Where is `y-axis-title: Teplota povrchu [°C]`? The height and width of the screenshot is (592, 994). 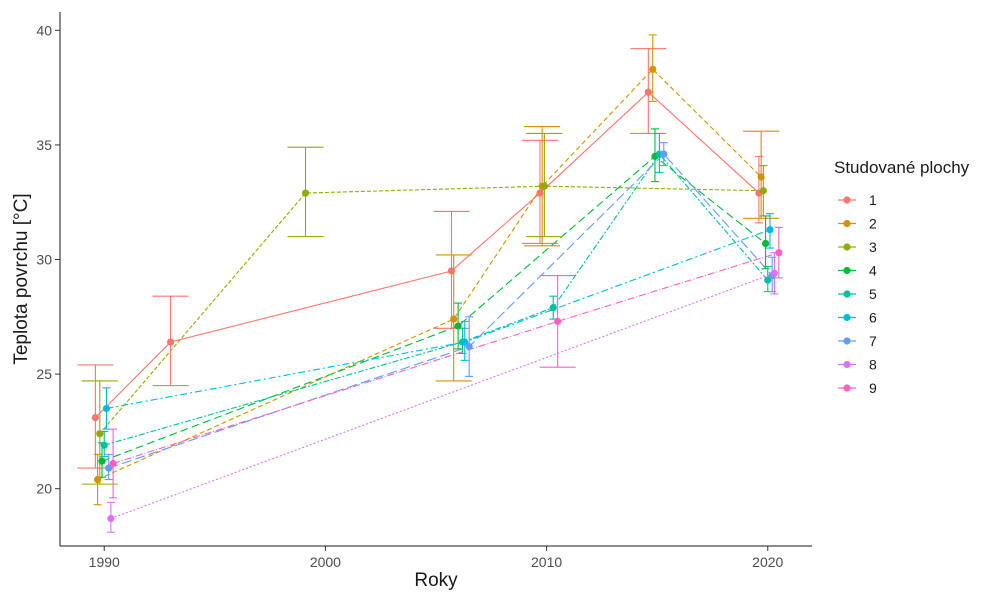
y-axis-title: Teplota povrchu [°C] is located at coordinates (21, 278).